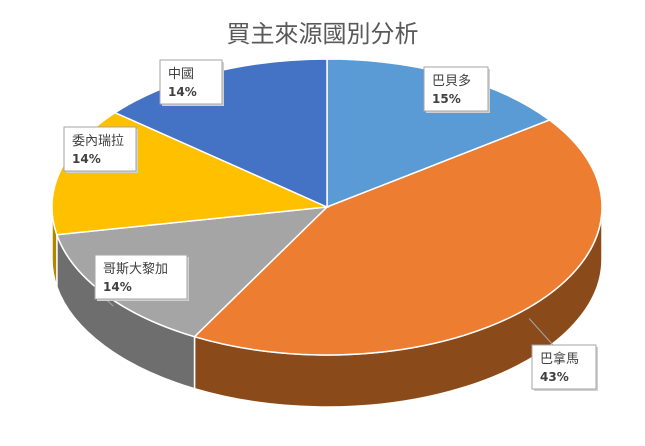 The image size is (645, 446). Describe the element at coordinates (181, 74) in the screenshot. I see `slice-label-4: 中國` at that location.